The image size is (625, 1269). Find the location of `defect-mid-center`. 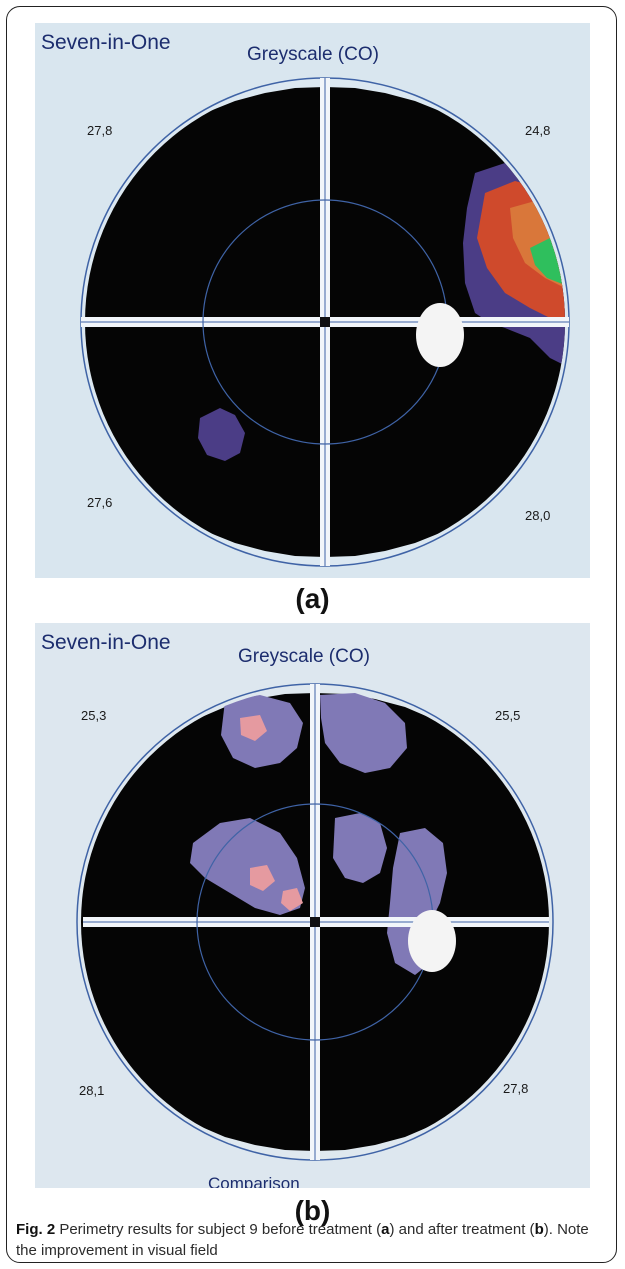

defect-mid-center is located at coordinates (360, 848).